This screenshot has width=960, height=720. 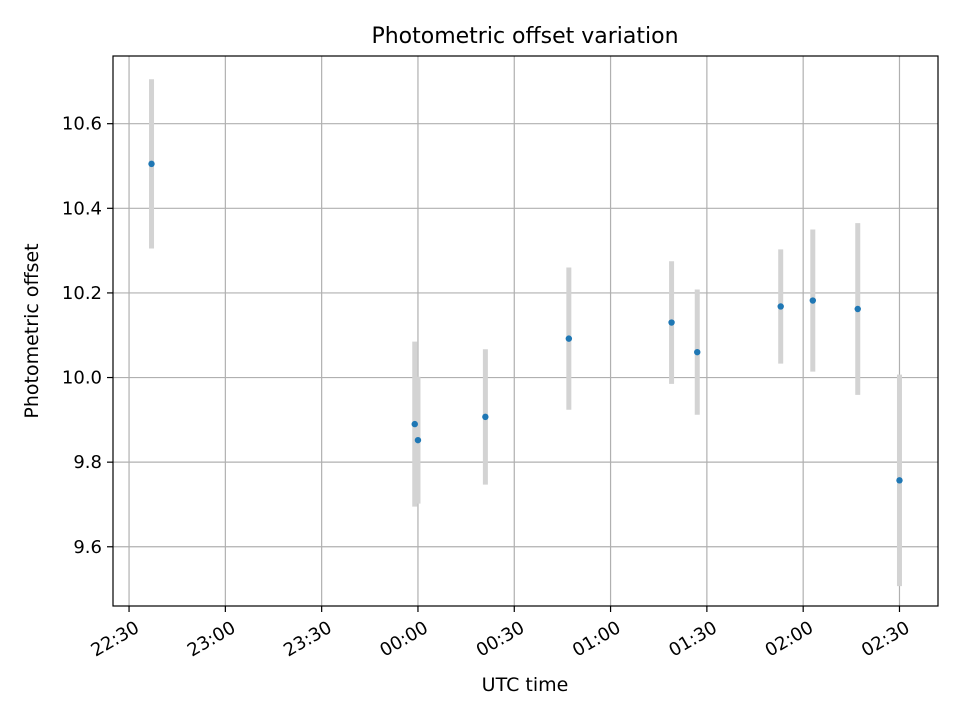 What do you see at coordinates (82, 293) in the screenshot?
I see `y-tick-label: 10.2` at bounding box center [82, 293].